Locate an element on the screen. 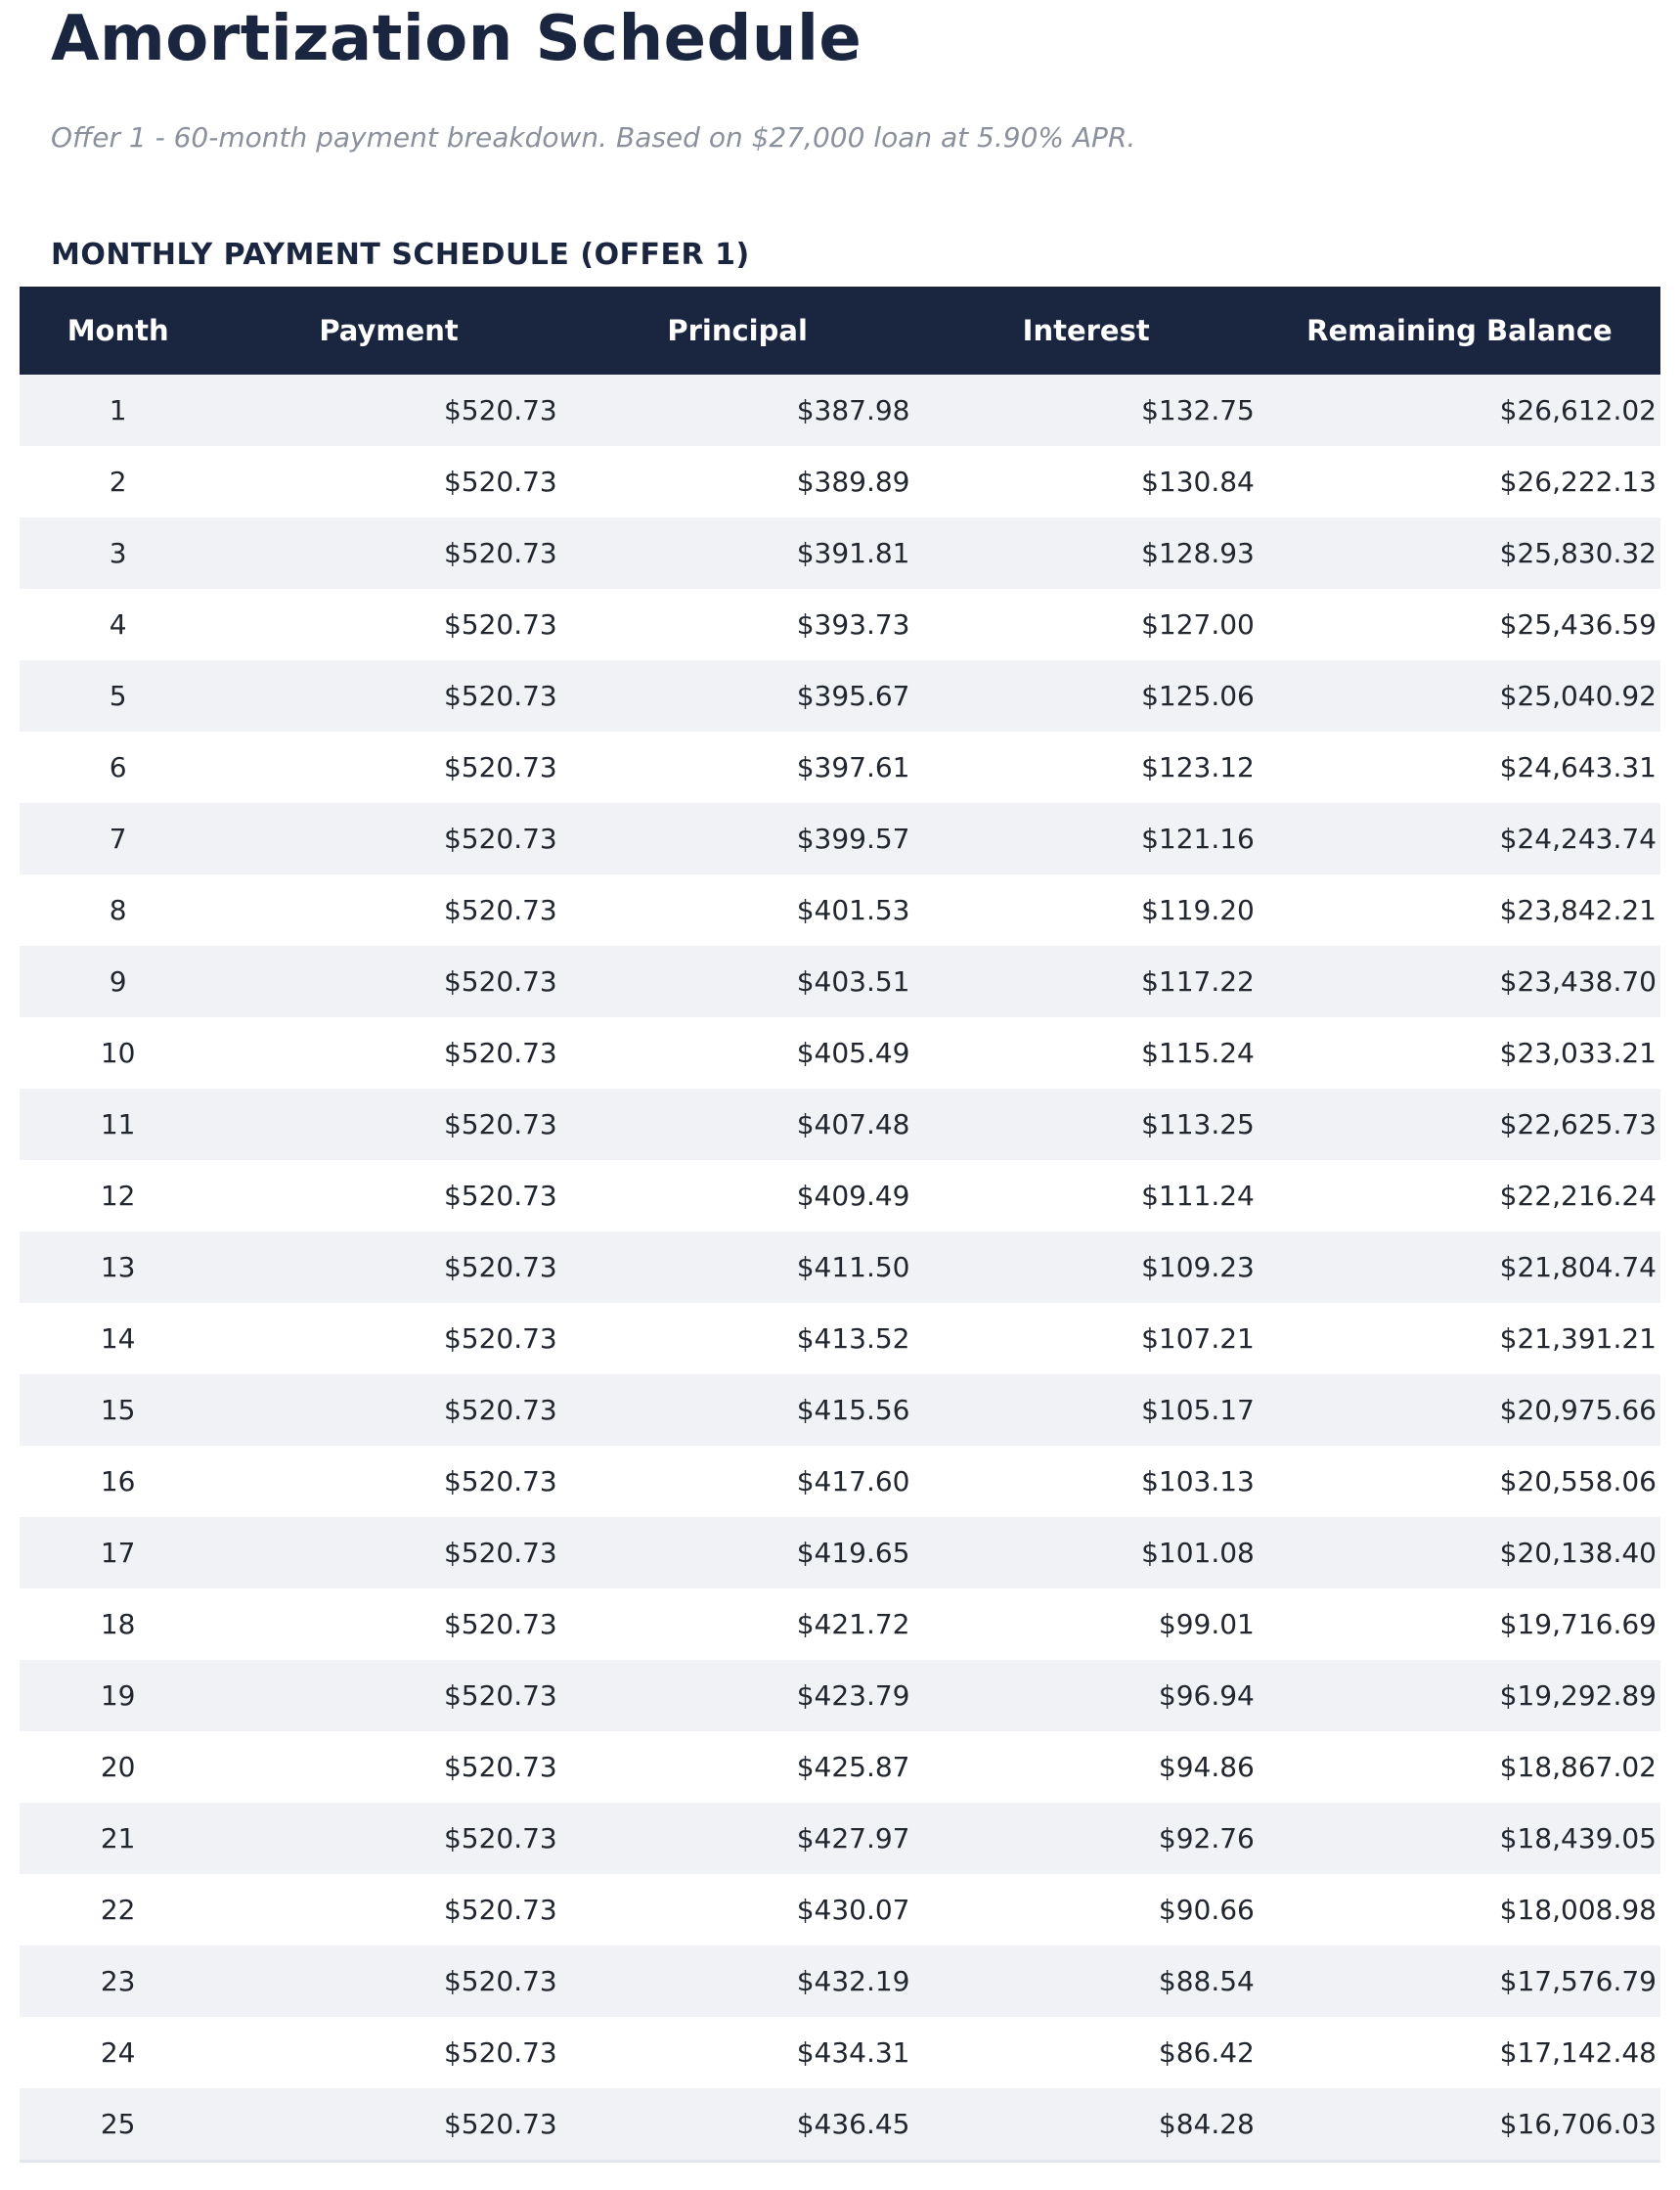  table-row: 11 $520.73 $407.48 $113.25 $22,625.73 is located at coordinates (840, 1125).